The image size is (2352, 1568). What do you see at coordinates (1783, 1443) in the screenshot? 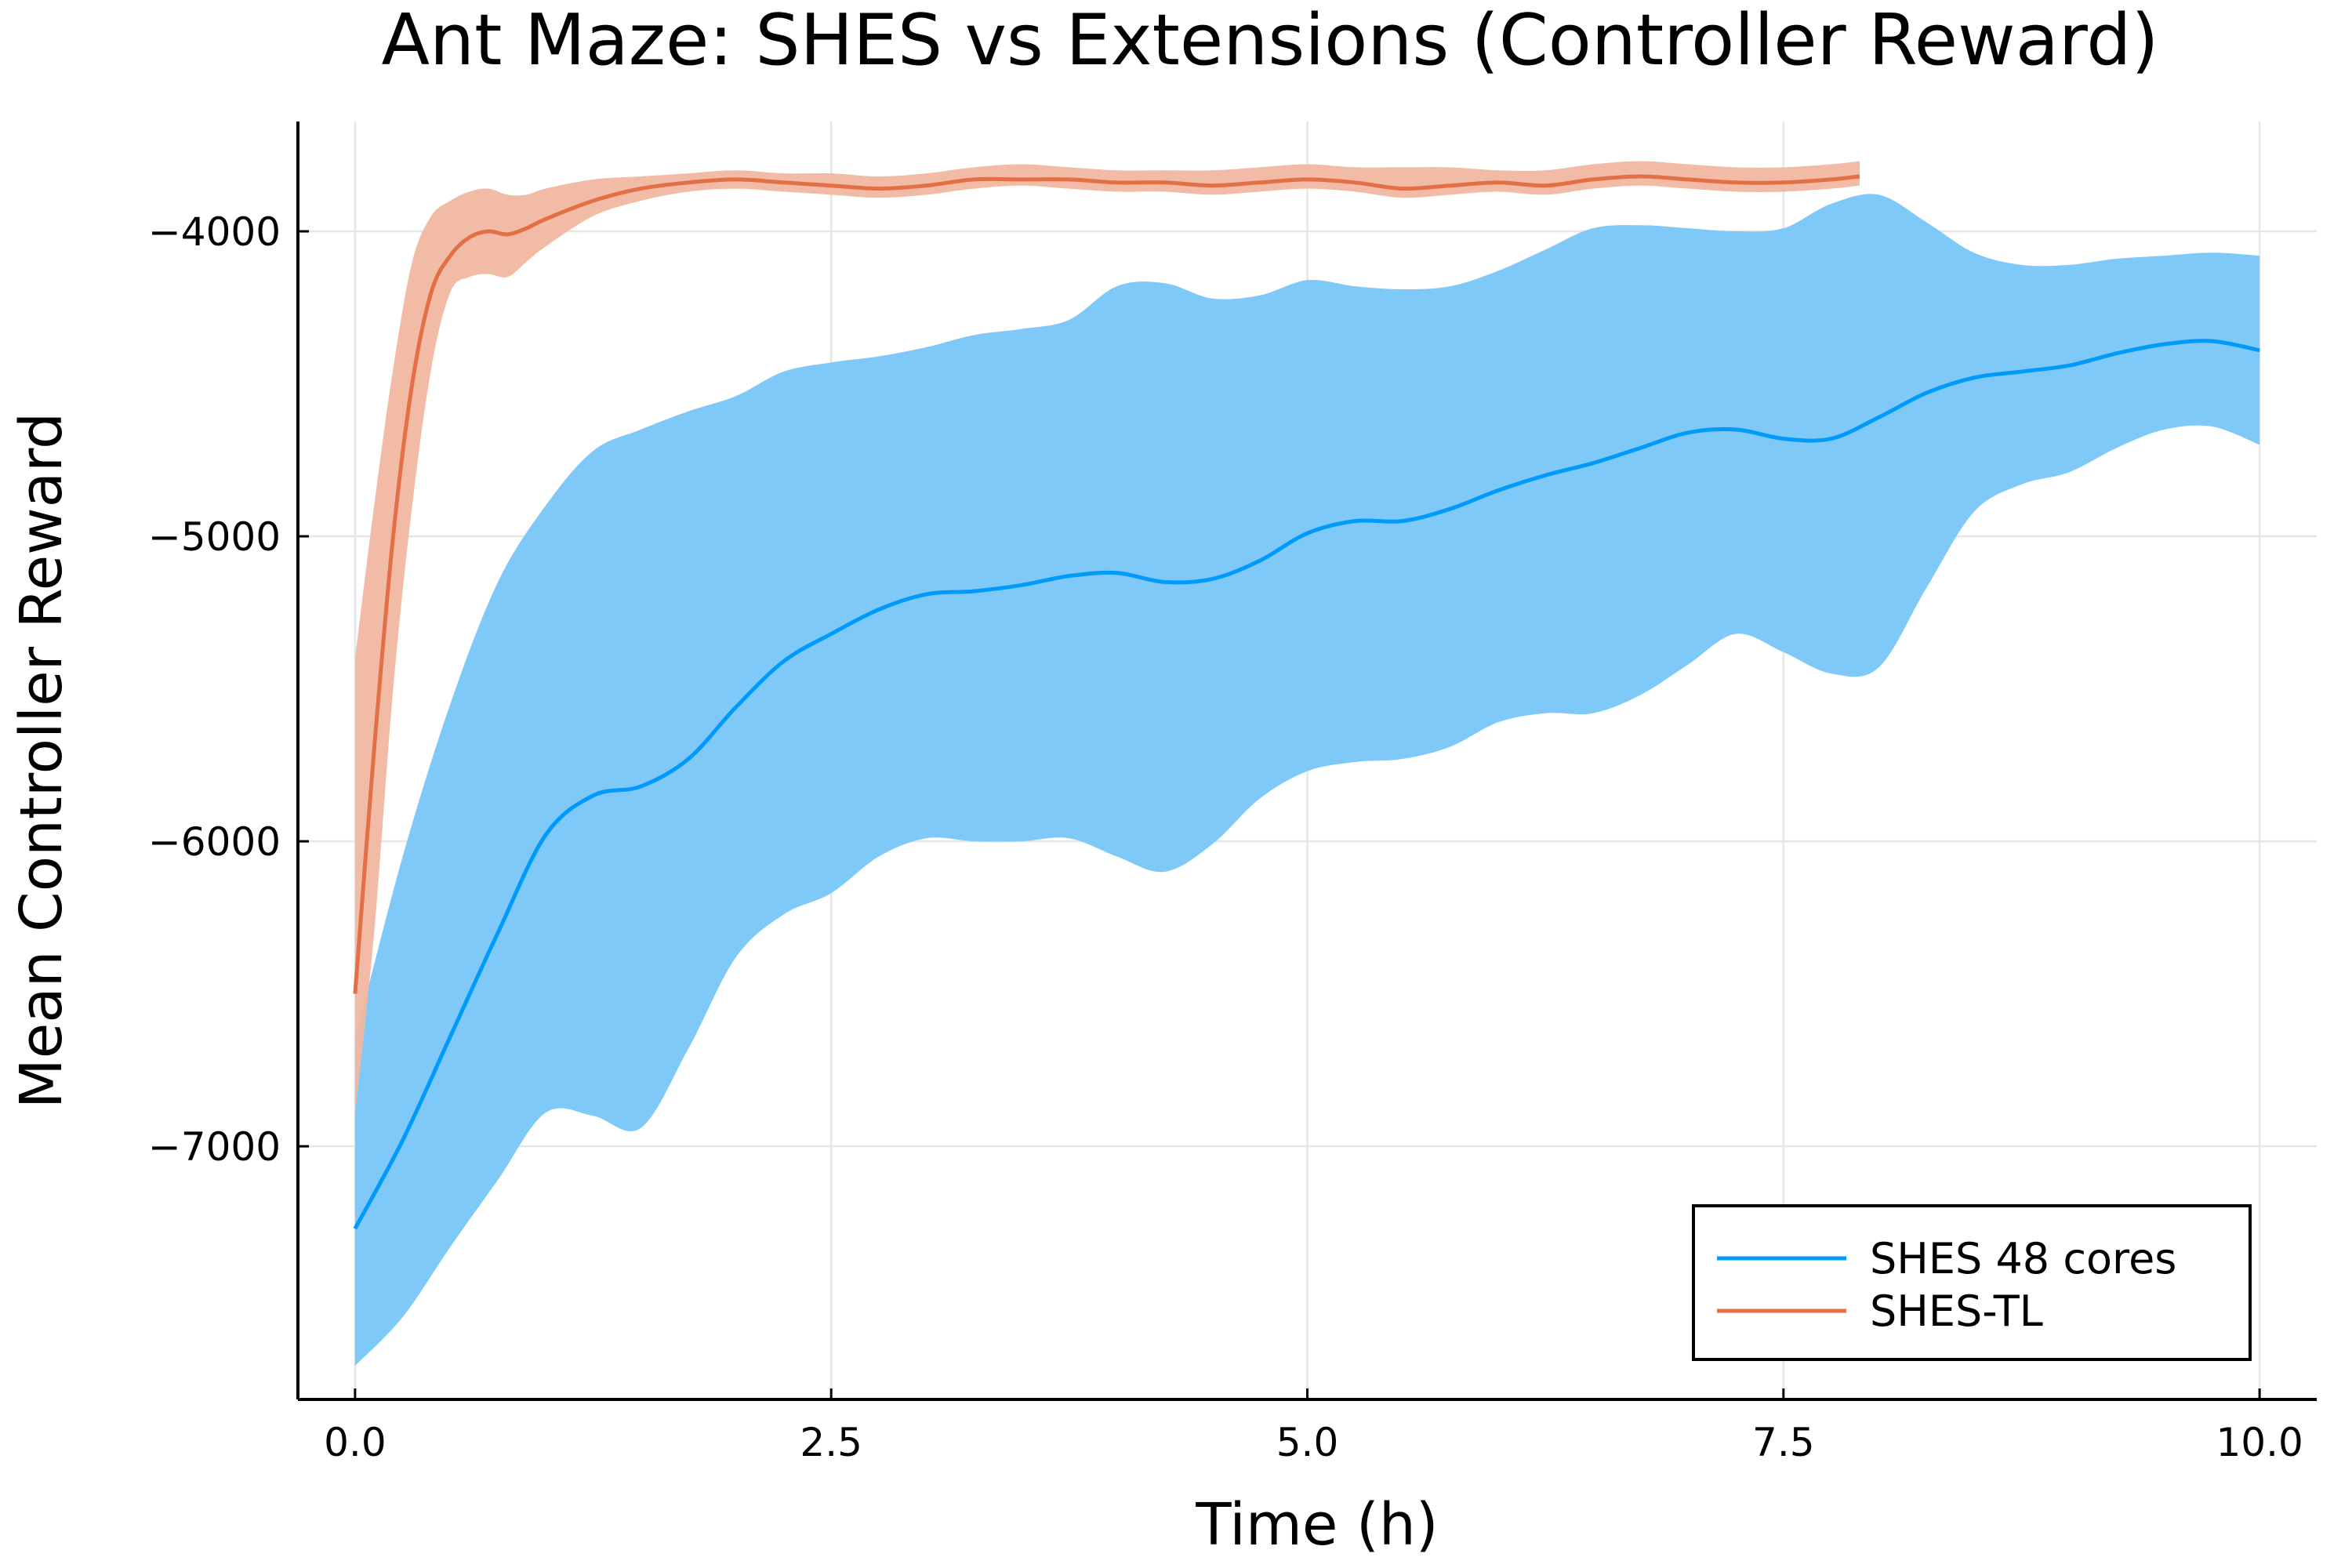
I see `x-tick-label: 7.5` at bounding box center [1783, 1443].